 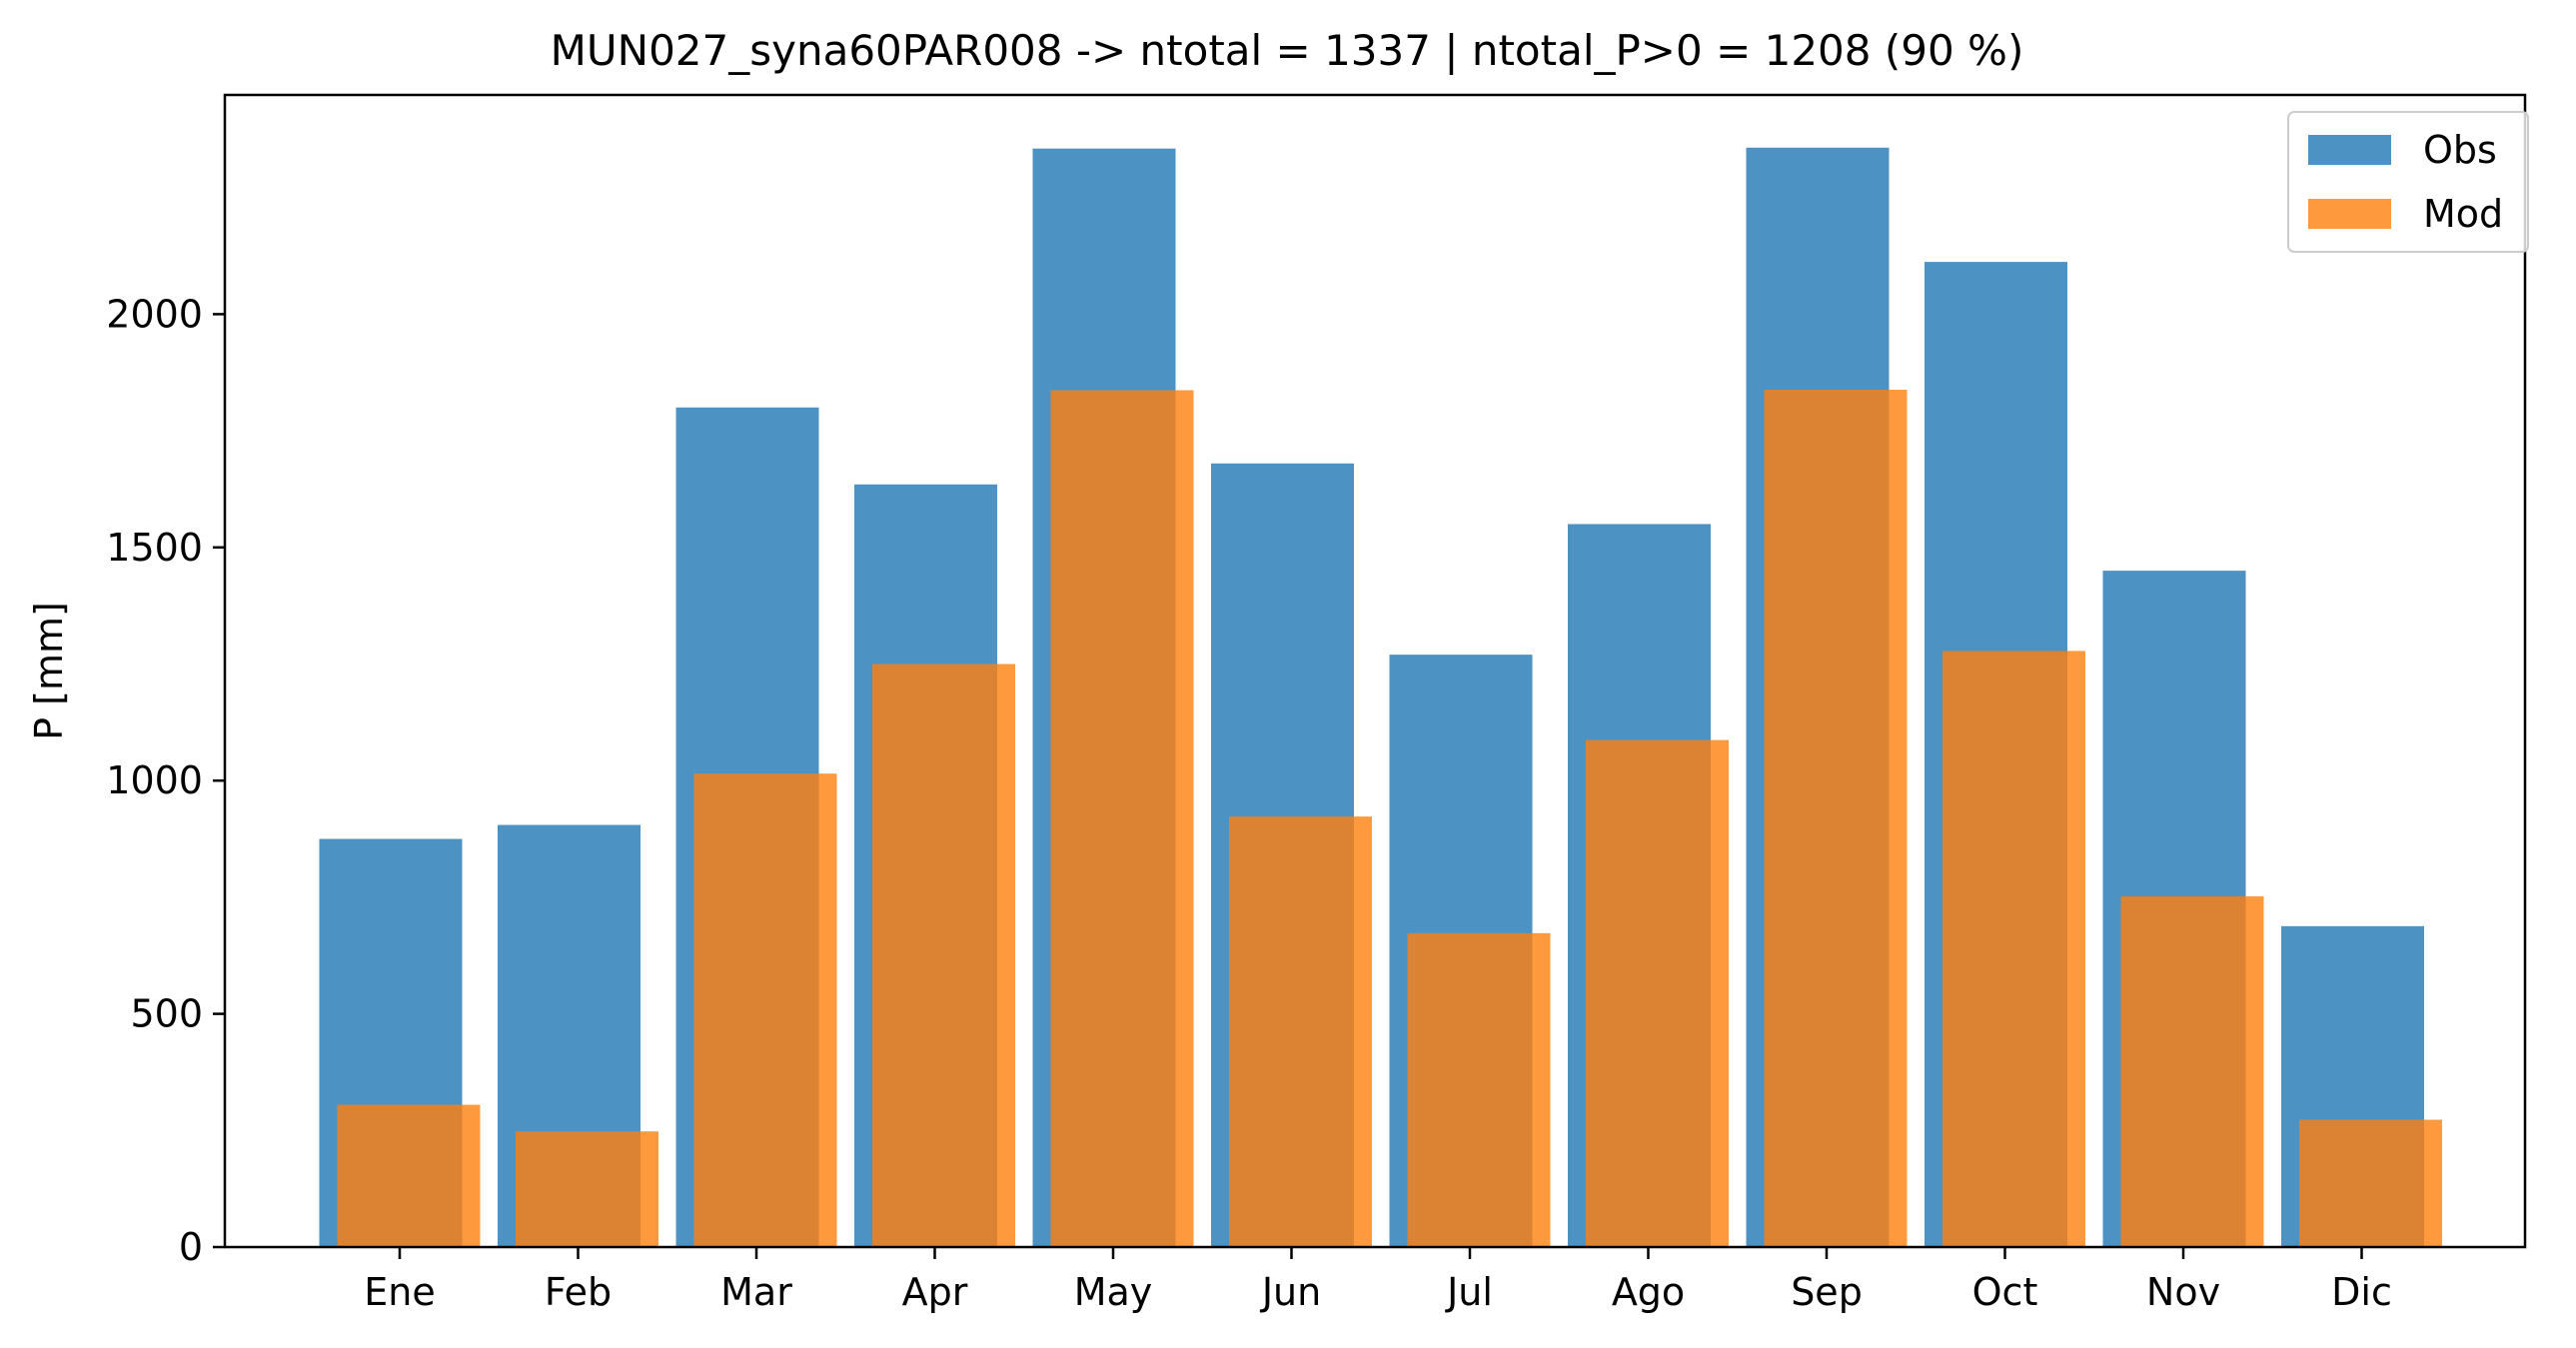 I want to click on legend-label-mod: Mod, so click(x=2463, y=214).